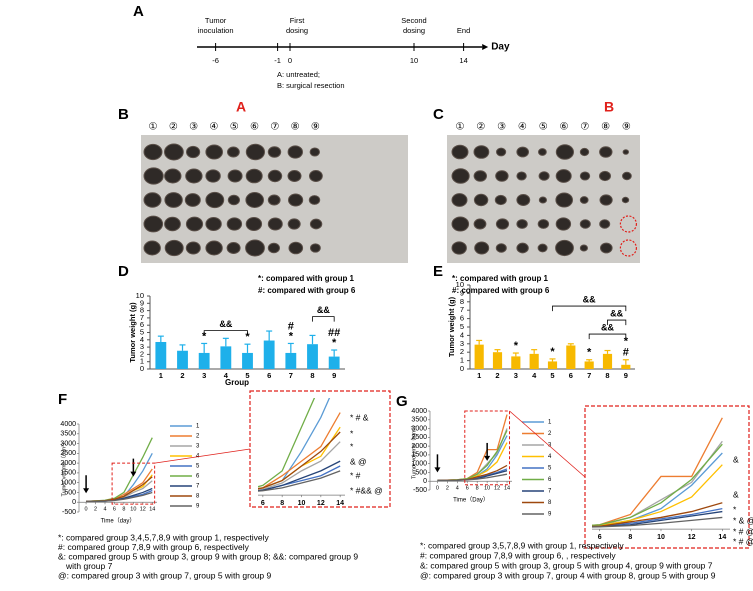 The width and height of the screenshot is (753, 591). I want to click on panel-label: B, so click(123, 114).